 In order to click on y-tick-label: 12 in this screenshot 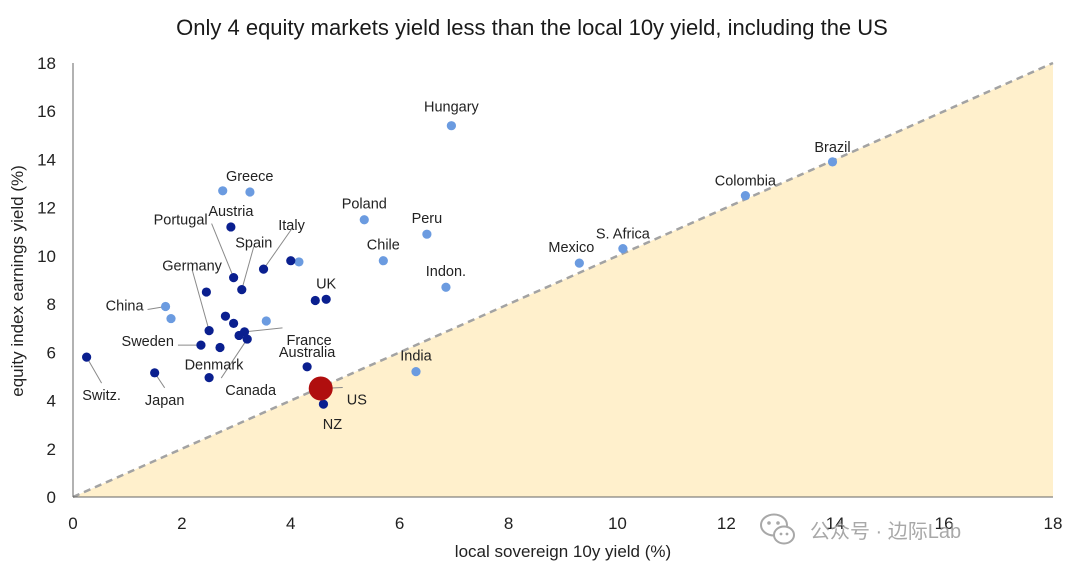, I will do `click(46, 208)`.